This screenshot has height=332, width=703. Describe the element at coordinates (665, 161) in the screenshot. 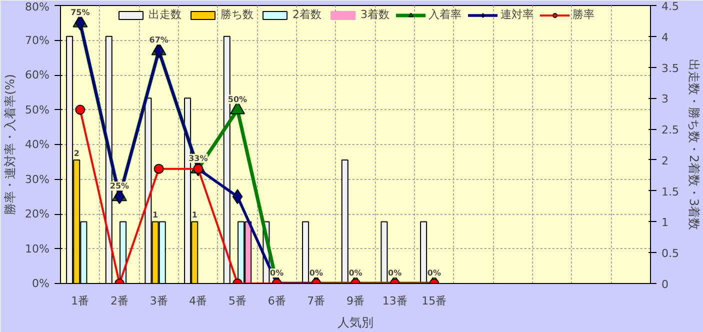

I see `y2-tick-label: 2` at that location.